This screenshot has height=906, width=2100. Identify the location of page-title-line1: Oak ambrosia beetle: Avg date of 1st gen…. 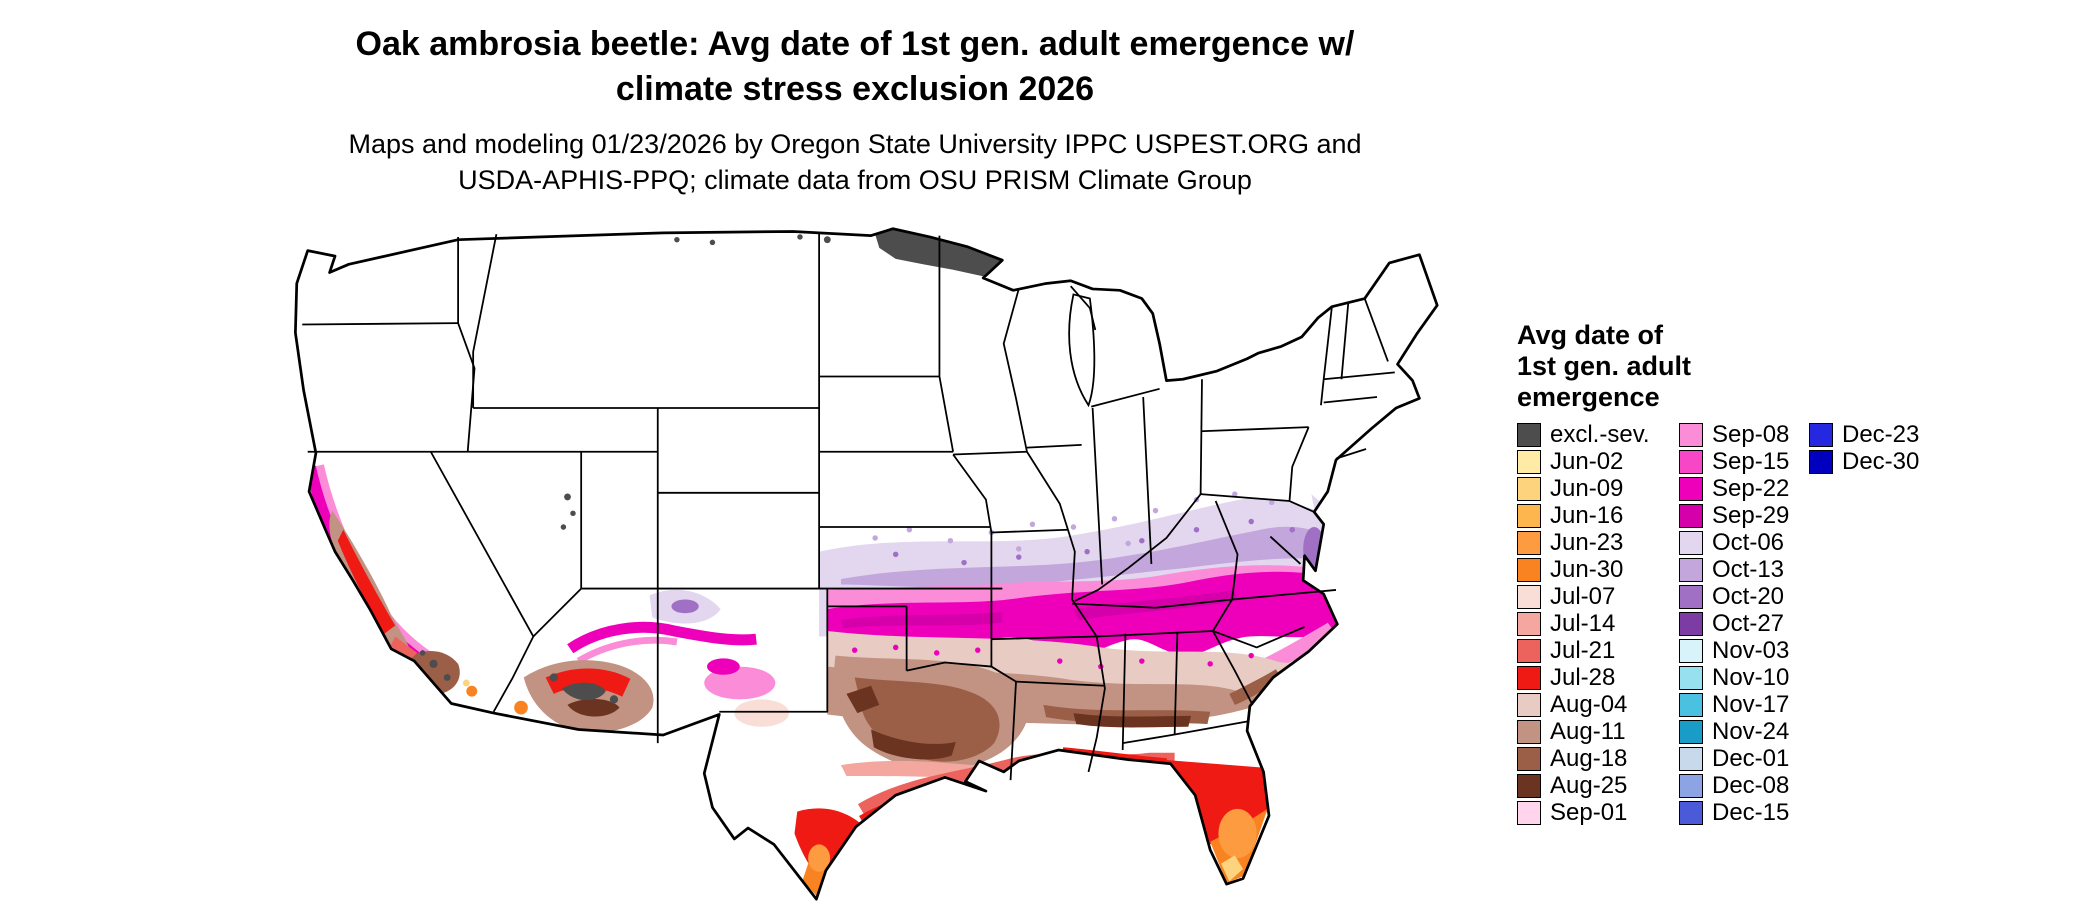
(855, 44).